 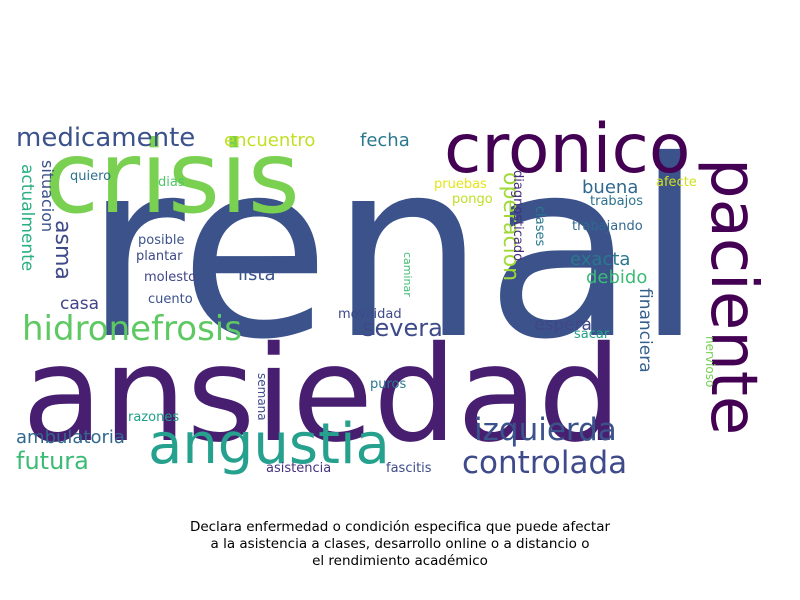 I want to click on word-afecte: afecte, so click(x=676, y=182).